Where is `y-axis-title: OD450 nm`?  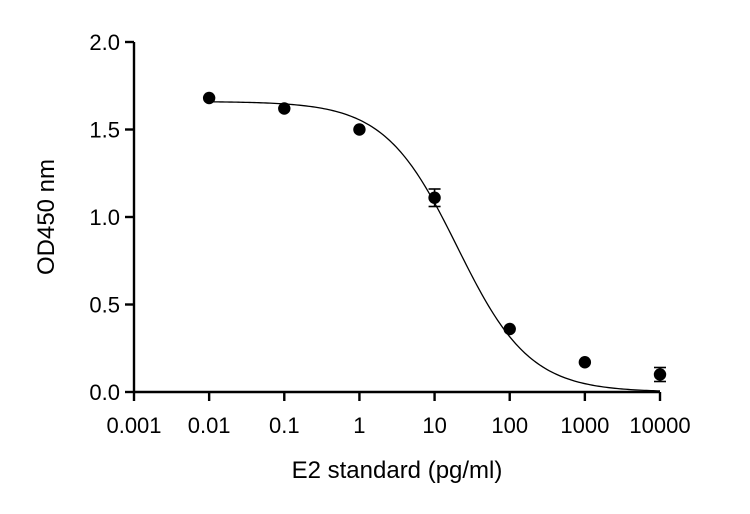
y-axis-title: OD450 nm is located at coordinates (46, 217).